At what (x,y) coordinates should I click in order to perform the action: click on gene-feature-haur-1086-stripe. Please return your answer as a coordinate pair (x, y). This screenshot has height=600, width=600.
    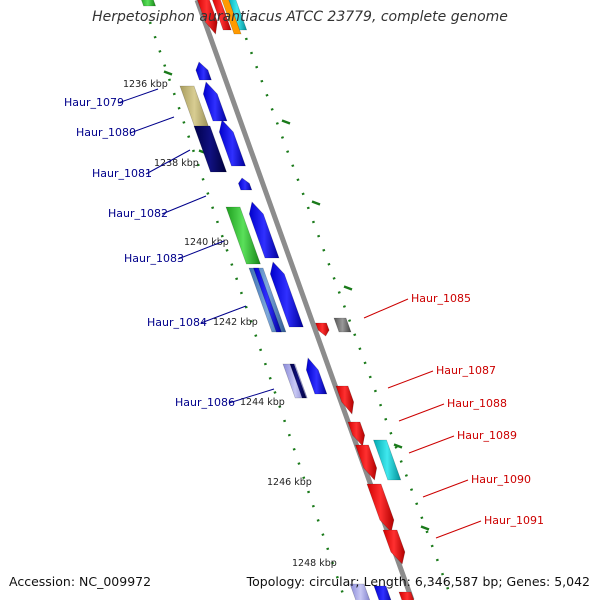
    Looking at the image, I should click on (298, 381).